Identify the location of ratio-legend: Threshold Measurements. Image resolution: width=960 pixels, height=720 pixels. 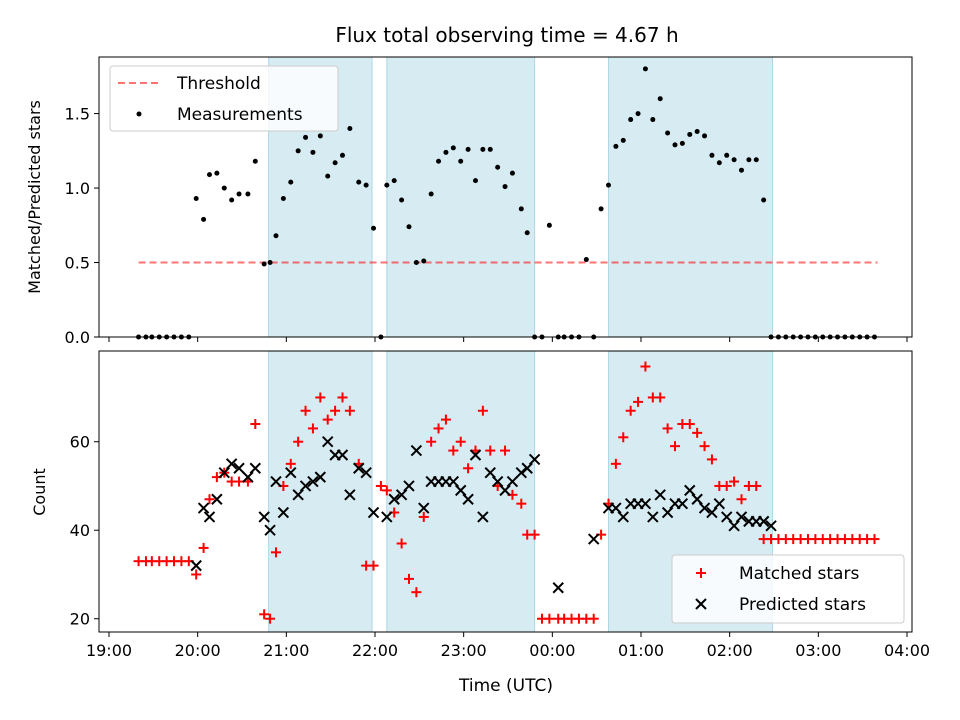
(224, 98).